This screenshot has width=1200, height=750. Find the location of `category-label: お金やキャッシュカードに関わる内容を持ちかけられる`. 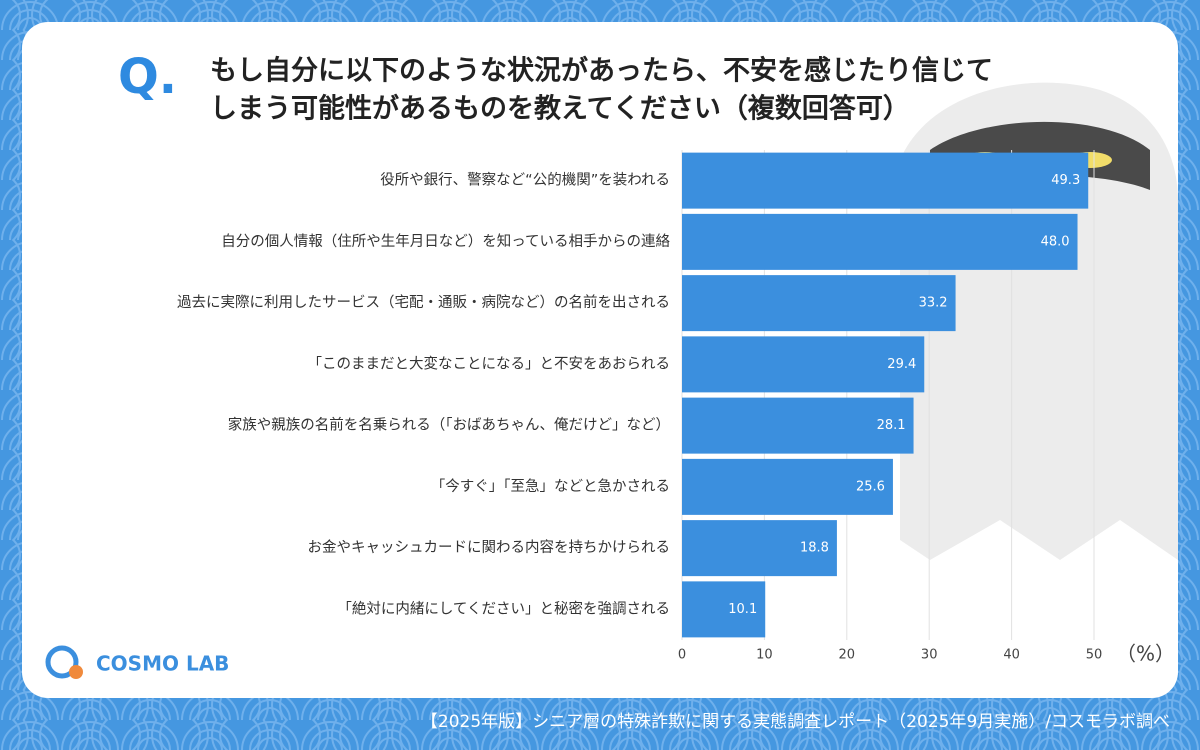

category-label: お金やキャッシュカードに関わる内容を持ちかけられる is located at coordinates (489, 547).